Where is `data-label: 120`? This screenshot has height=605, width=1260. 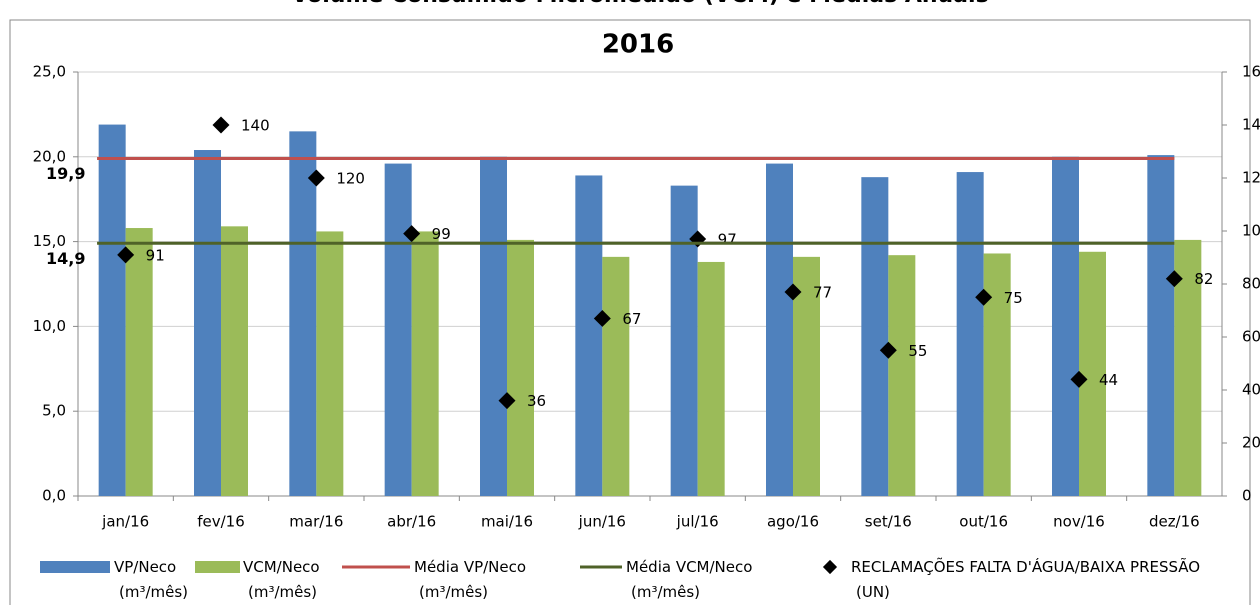 data-label: 120 is located at coordinates (350, 179).